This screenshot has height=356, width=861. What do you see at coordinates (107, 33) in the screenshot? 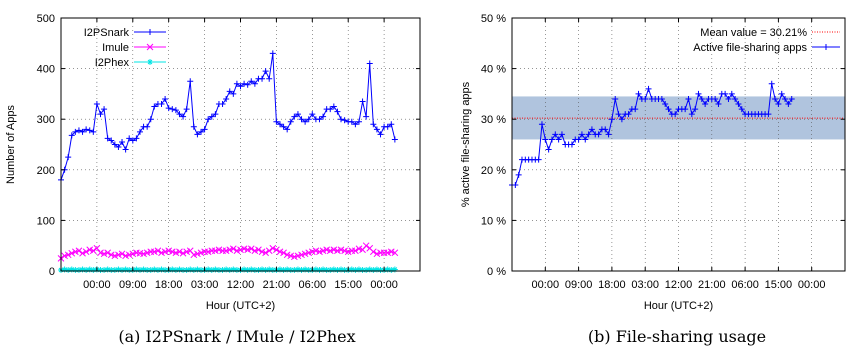
I see `legend-label: I2PSnark` at bounding box center [107, 33].